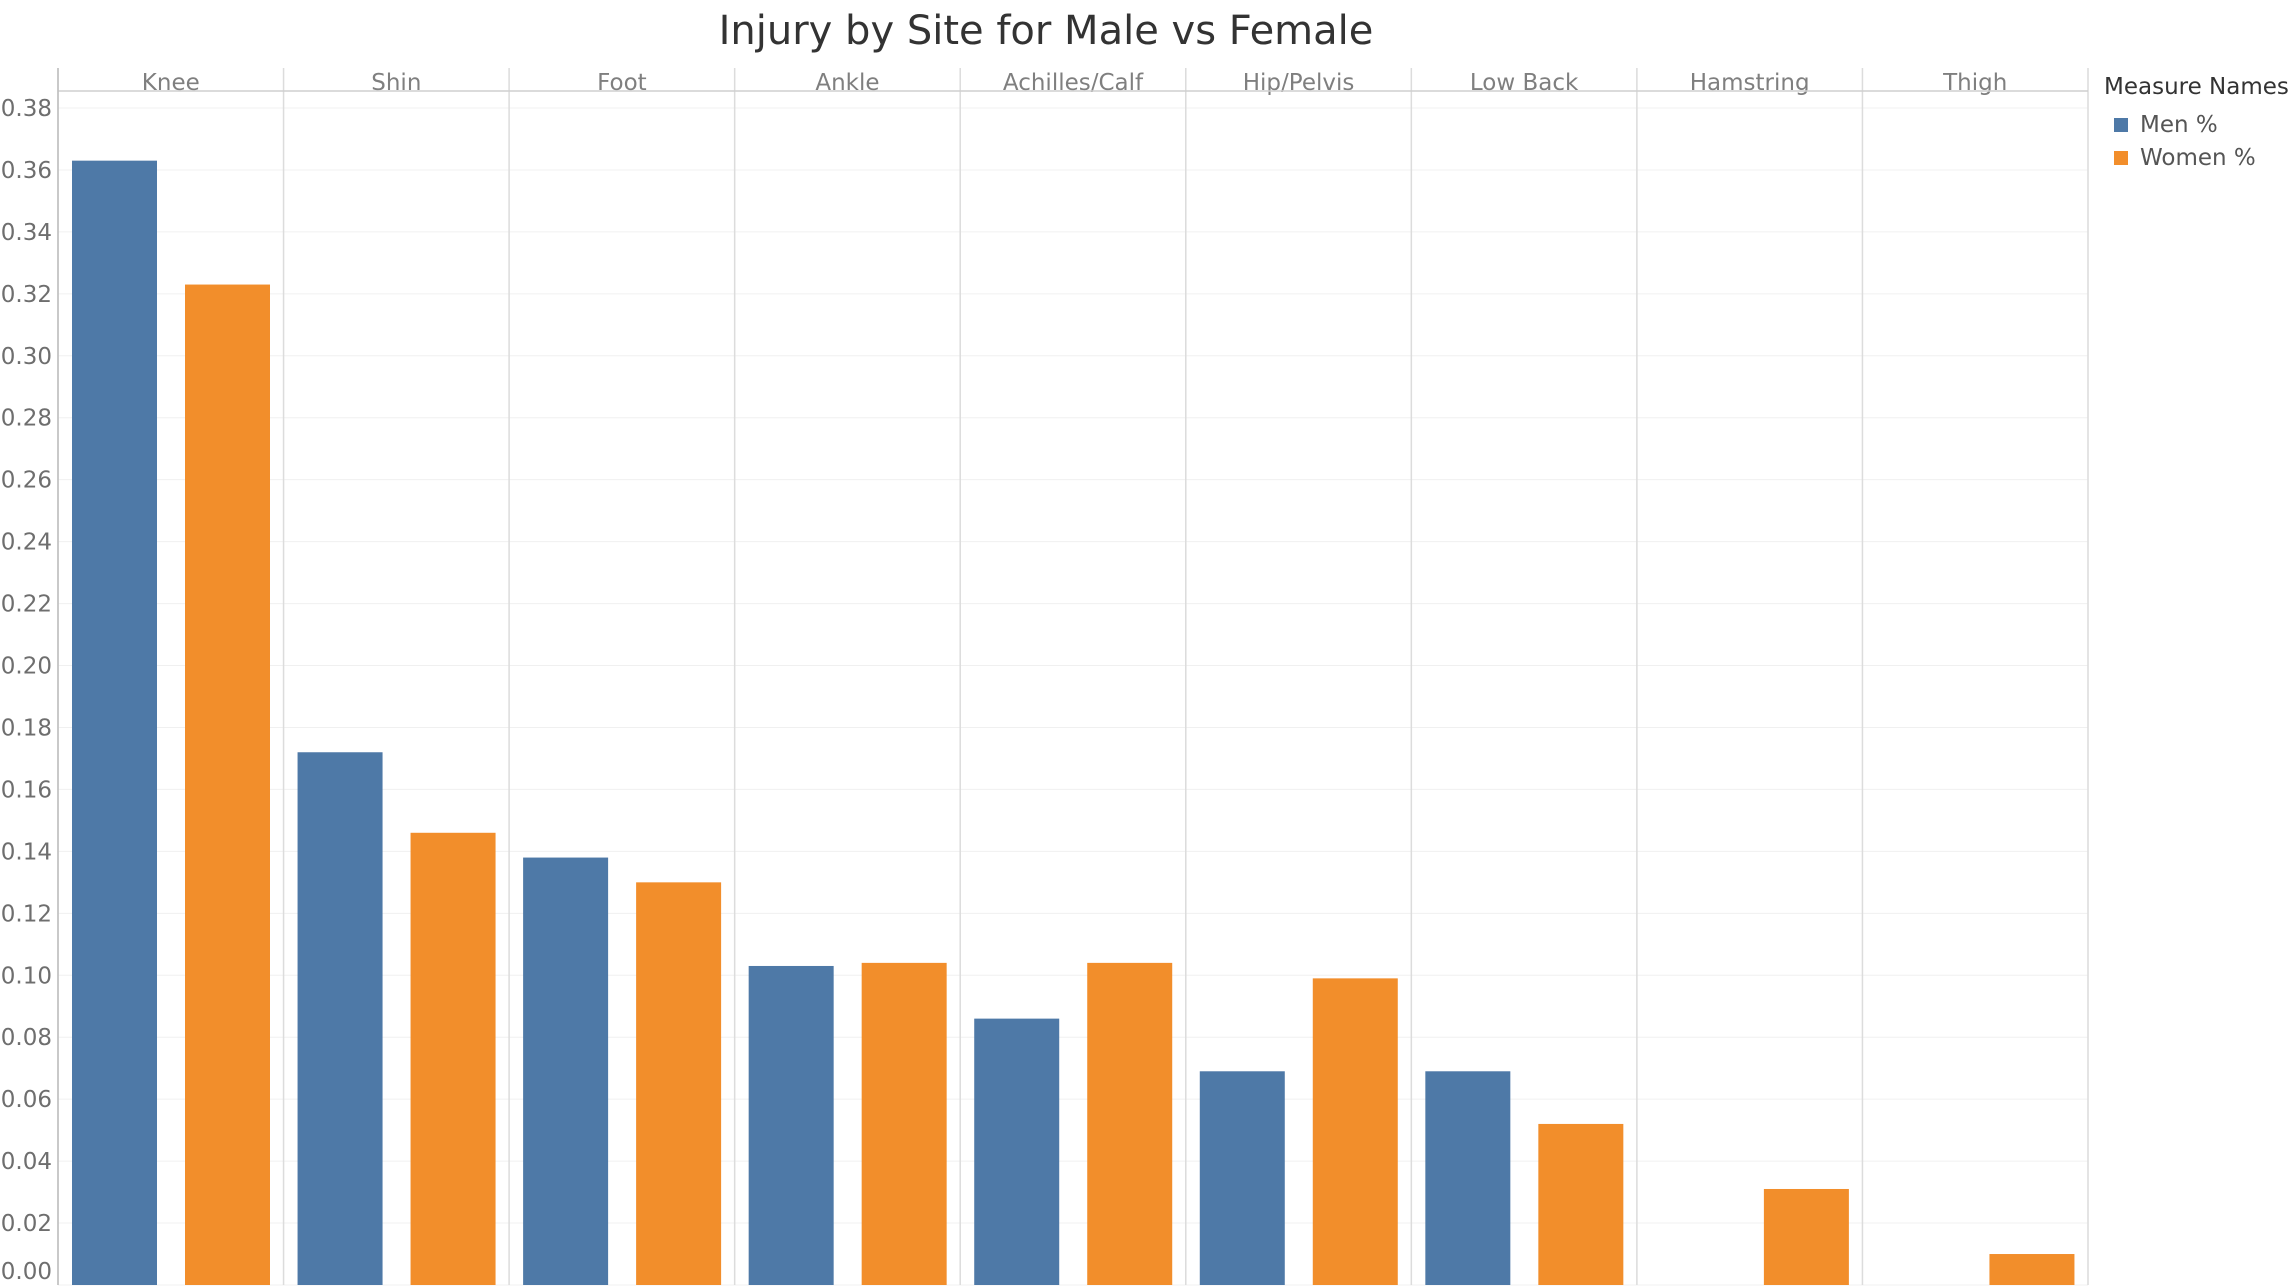 This screenshot has height=1286, width=2289. Describe the element at coordinates (26, 1100) in the screenshot. I see `y-tick-label: 0.06` at that location.